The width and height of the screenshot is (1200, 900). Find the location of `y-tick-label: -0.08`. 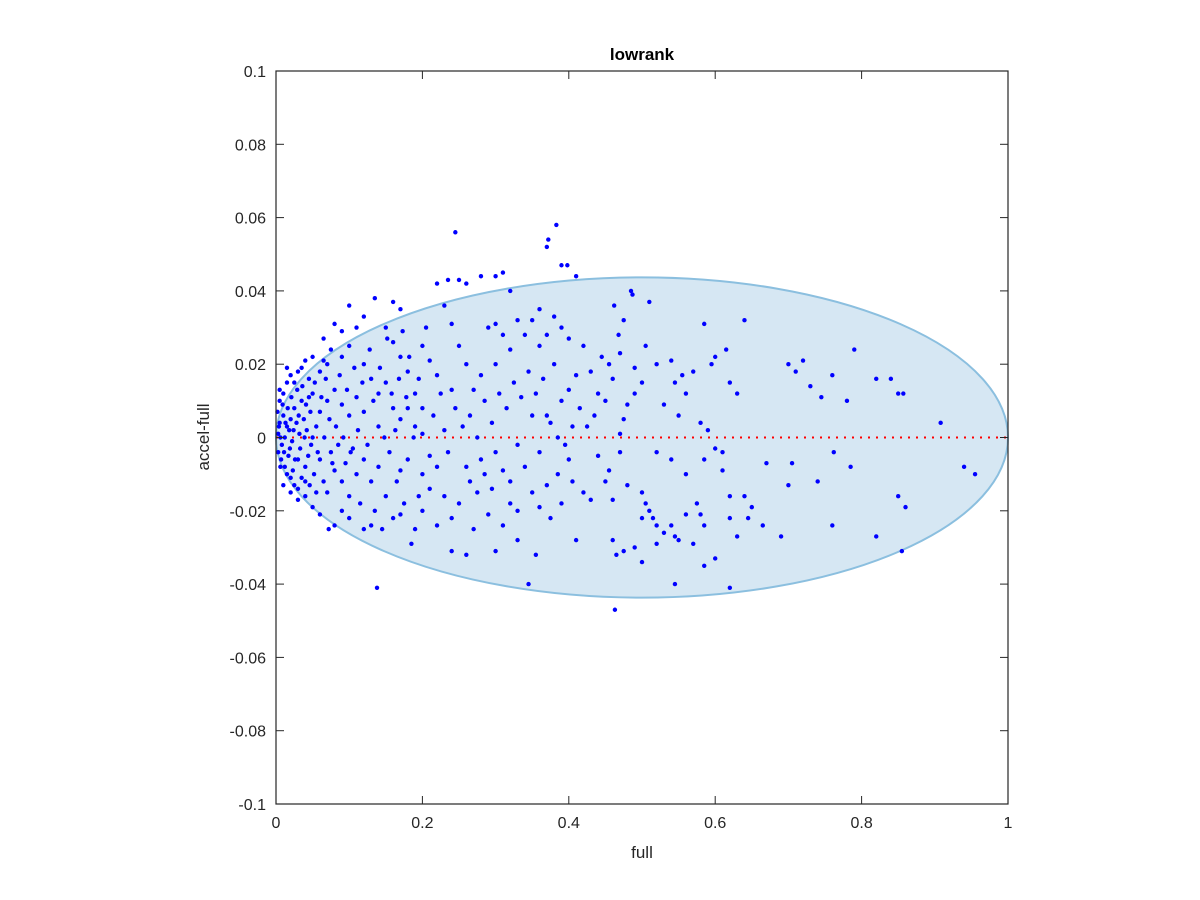

y-tick-label: -0.08 is located at coordinates (248, 732).